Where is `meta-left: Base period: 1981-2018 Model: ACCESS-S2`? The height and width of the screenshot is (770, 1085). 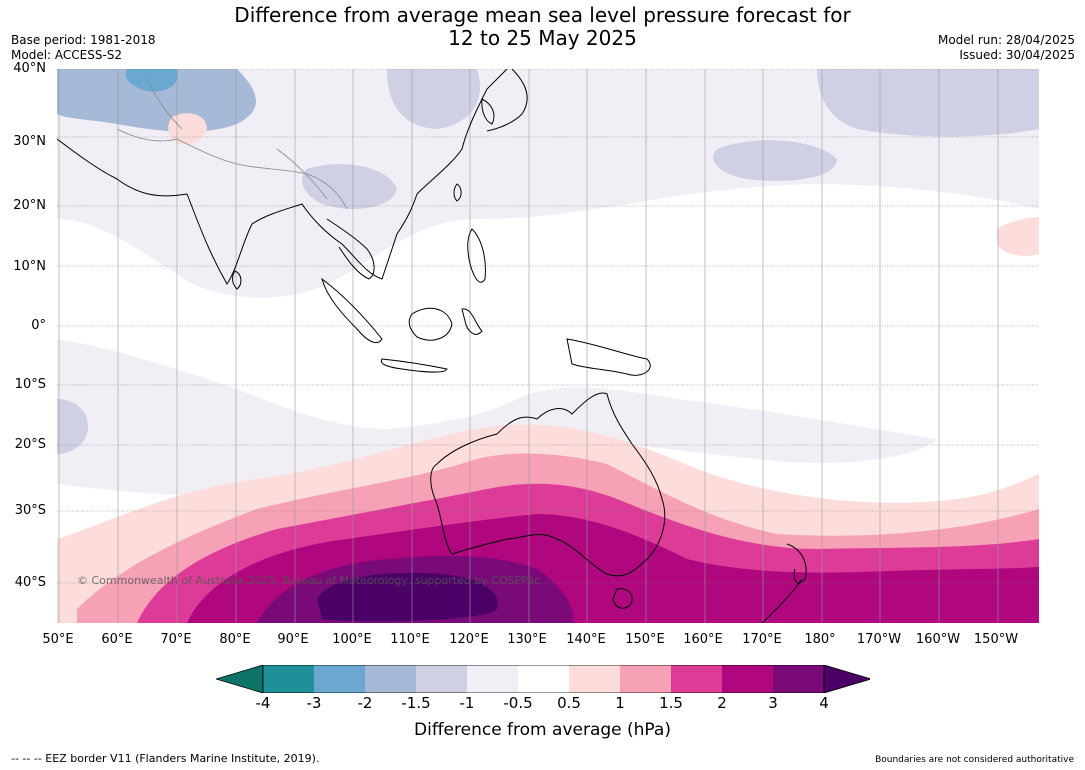 meta-left: Base period: 1981-2018 Model: ACCESS-S2 is located at coordinates (83, 48).